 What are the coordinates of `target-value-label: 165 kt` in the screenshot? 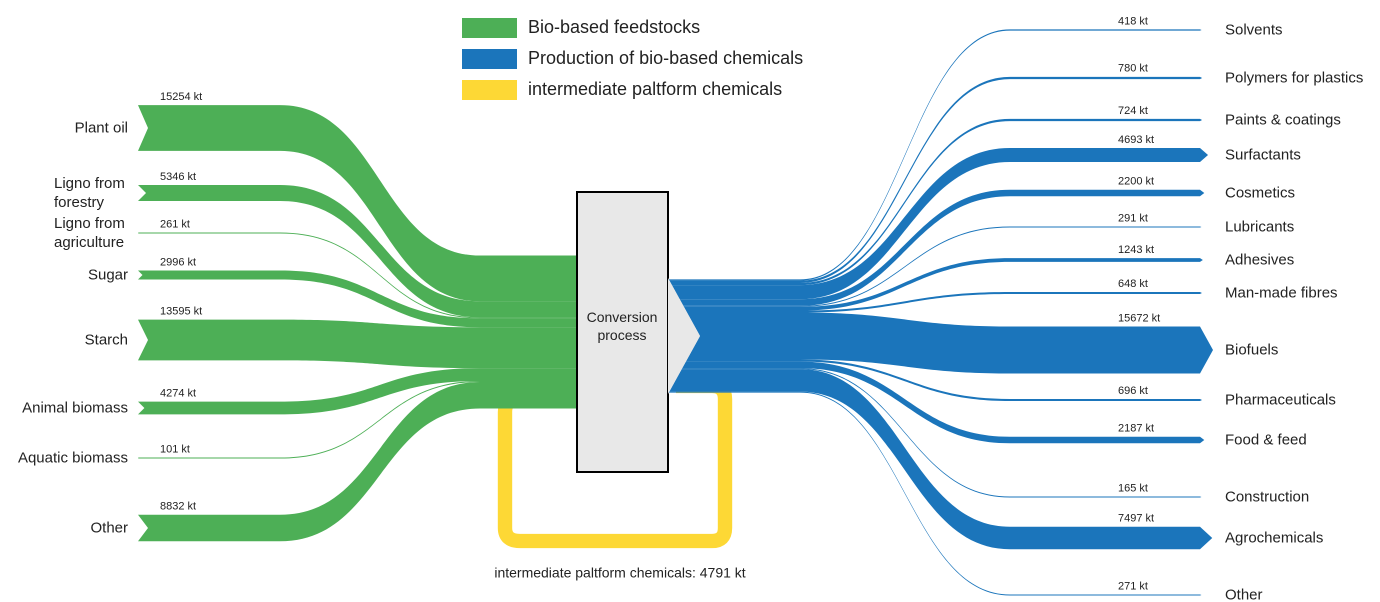 It's located at (1133, 488).